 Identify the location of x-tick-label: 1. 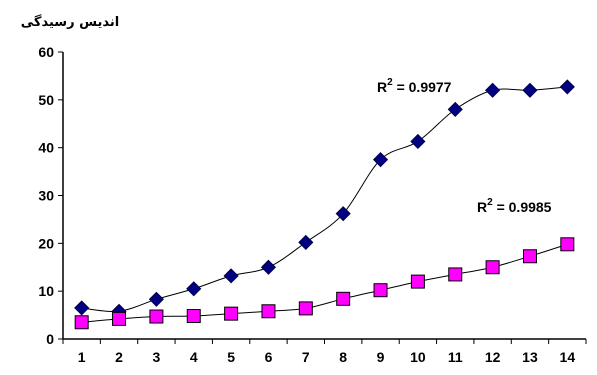
(82, 357).